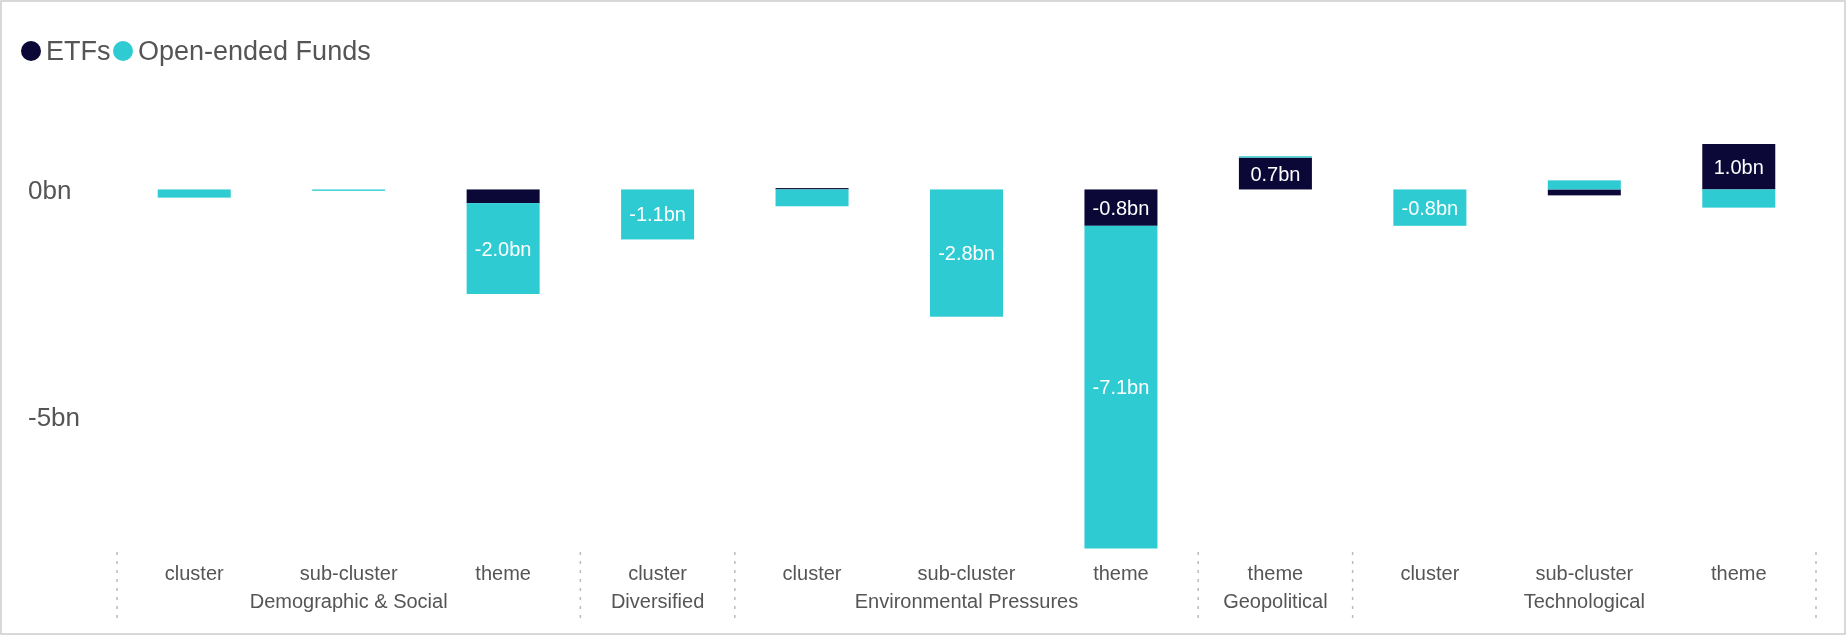 The height and width of the screenshot is (635, 1846). Describe the element at coordinates (50, 189) in the screenshot. I see `y-tick-label: 0bn` at that location.